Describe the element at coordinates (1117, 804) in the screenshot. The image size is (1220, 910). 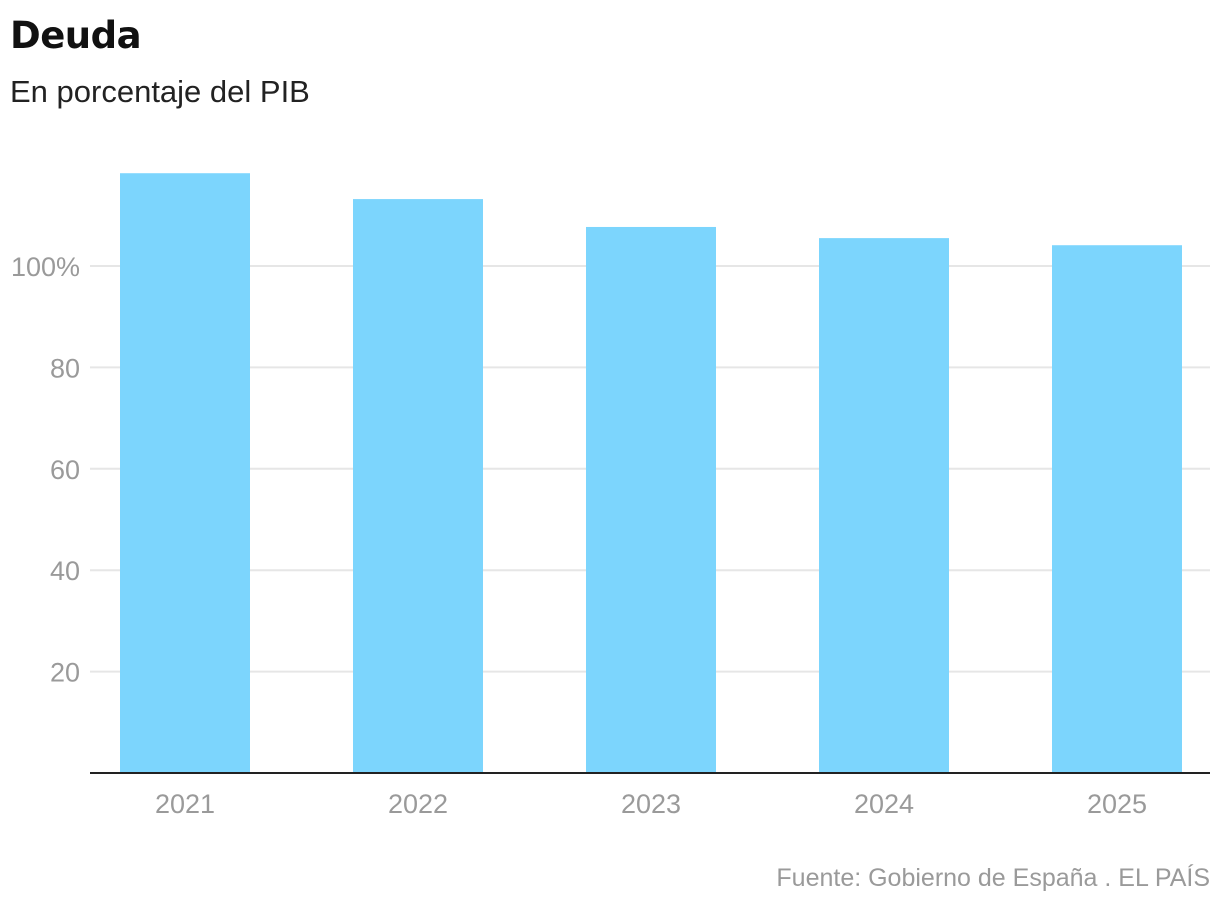
I see `x-tick-label: 2025` at that location.